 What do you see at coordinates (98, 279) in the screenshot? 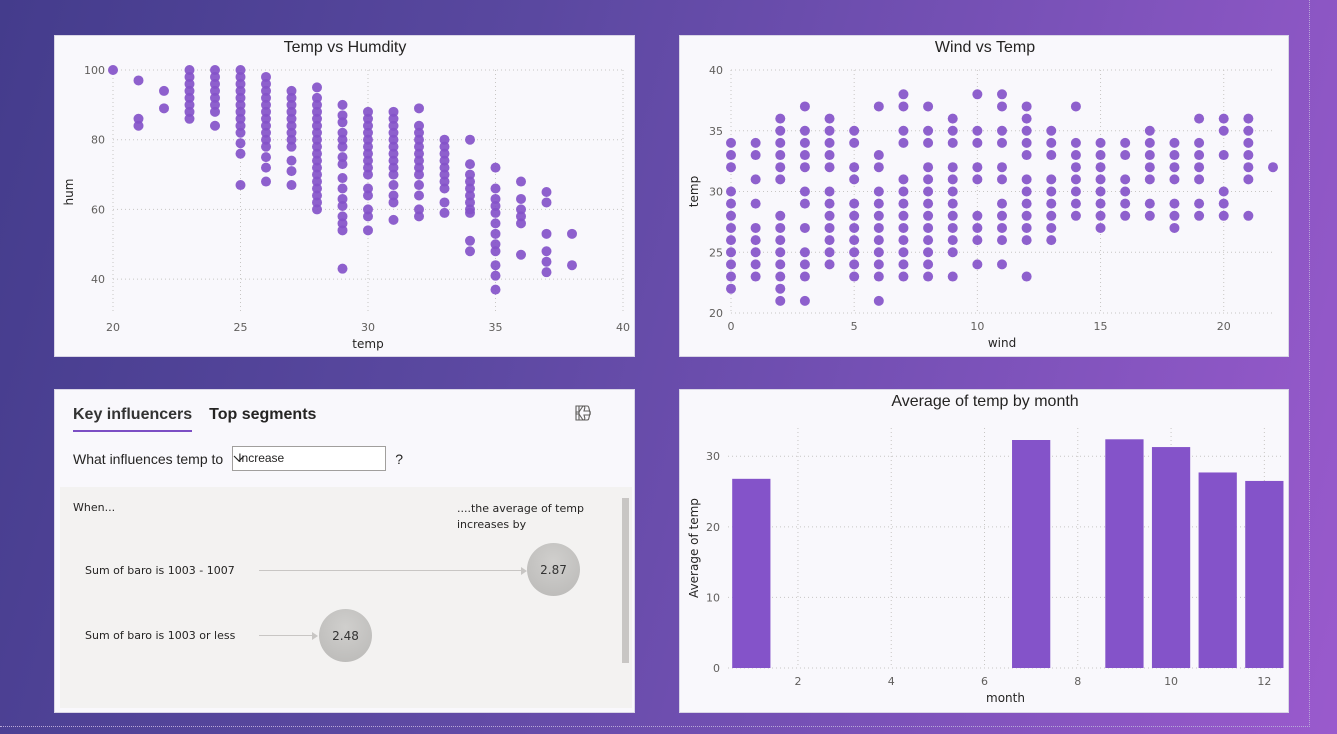
I see `y-tick-label: 40` at bounding box center [98, 279].